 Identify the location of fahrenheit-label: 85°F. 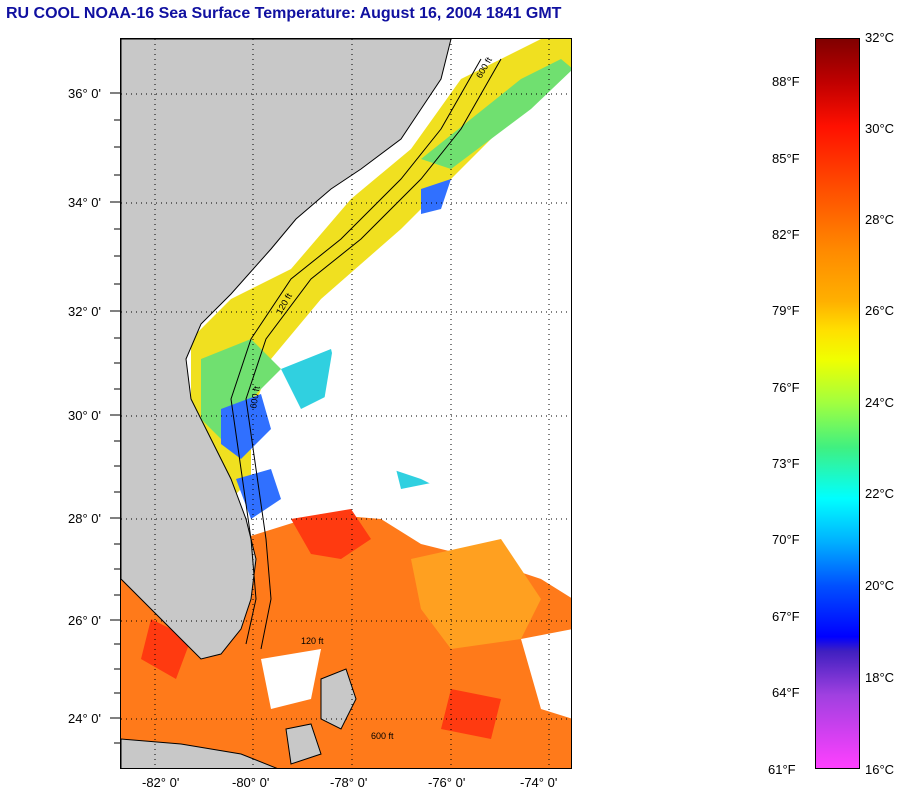
(786, 158).